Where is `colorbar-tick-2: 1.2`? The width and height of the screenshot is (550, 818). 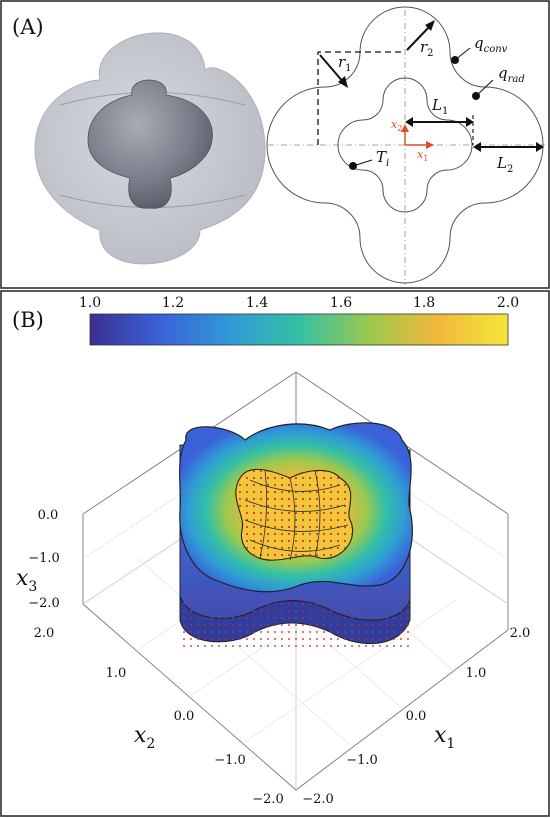 colorbar-tick-2: 1.2 is located at coordinates (173, 303).